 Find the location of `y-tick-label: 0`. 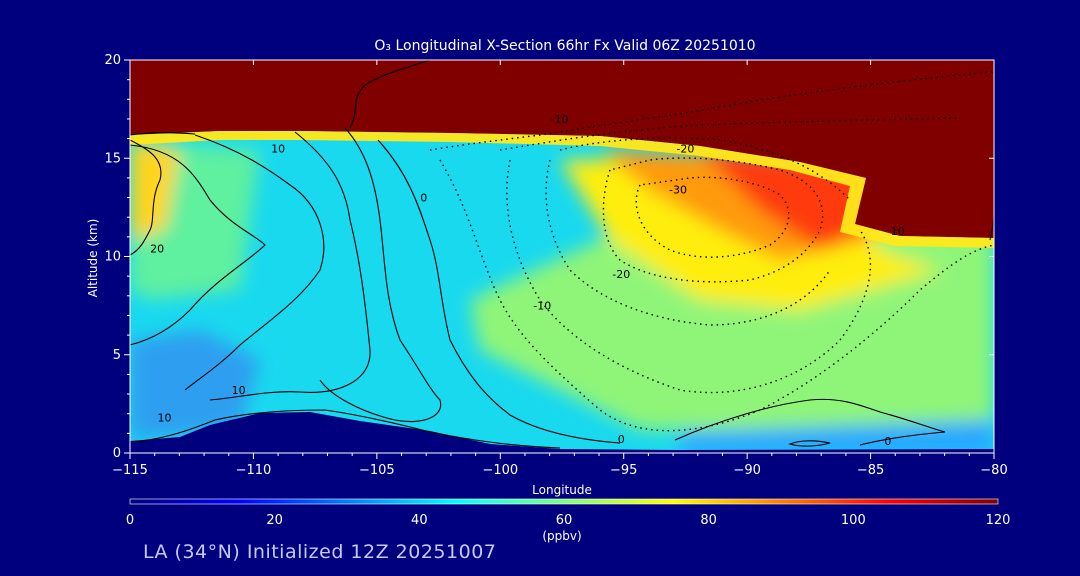

y-tick-label: 0 is located at coordinates (117, 453).